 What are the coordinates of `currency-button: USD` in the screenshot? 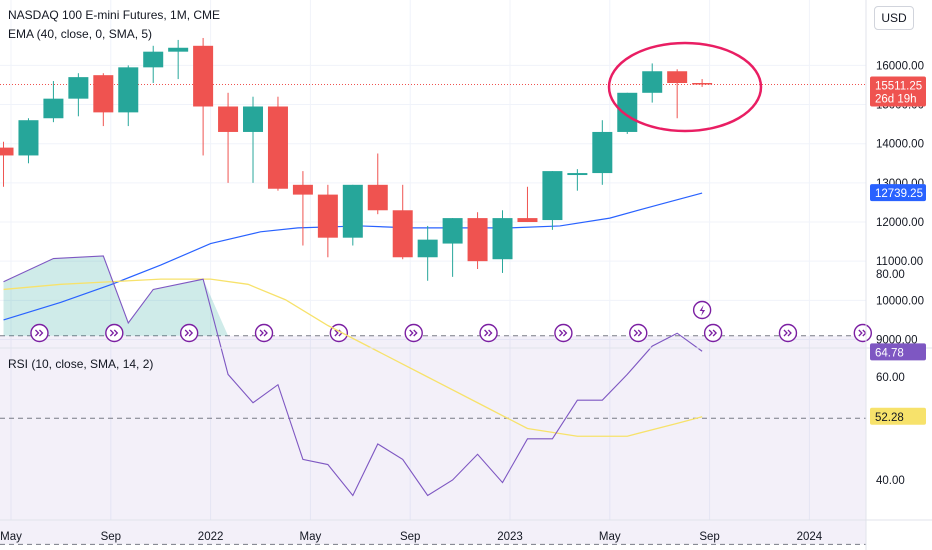 It's located at (894, 18).